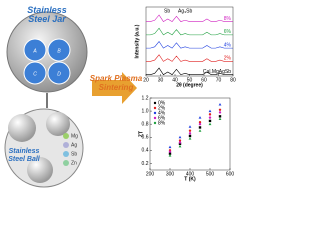  I want to click on element-label: Ag, so click(74, 145).